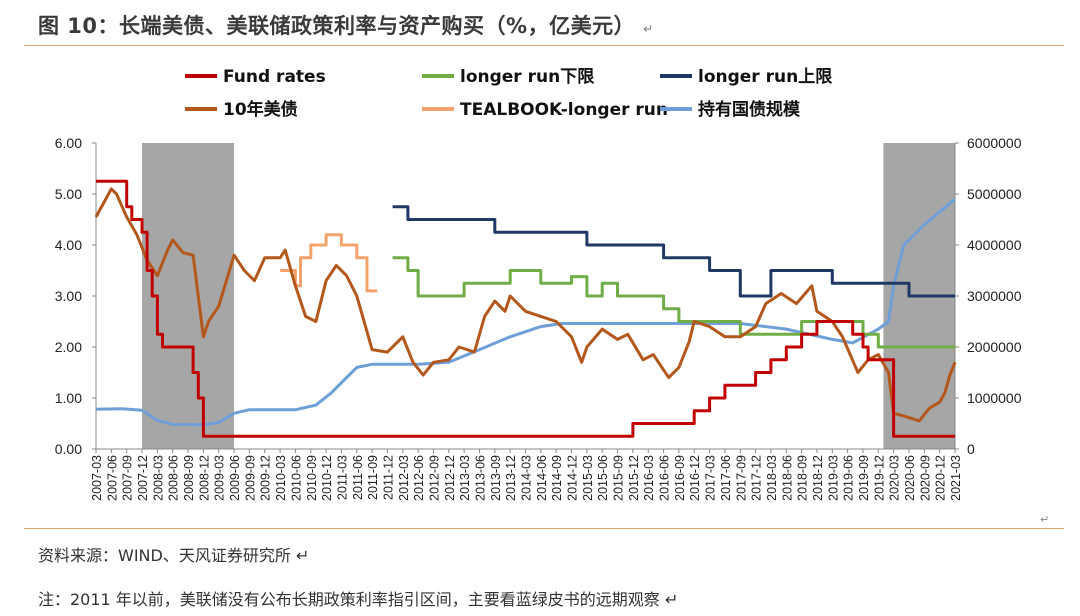  Describe the element at coordinates (849, 478) in the screenshot. I see `x-tick-label: 2019-06` at that location.